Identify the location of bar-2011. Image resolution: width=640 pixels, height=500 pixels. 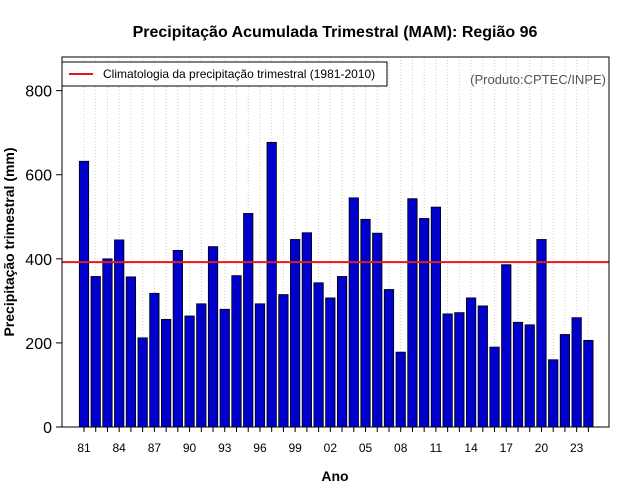
(436, 317).